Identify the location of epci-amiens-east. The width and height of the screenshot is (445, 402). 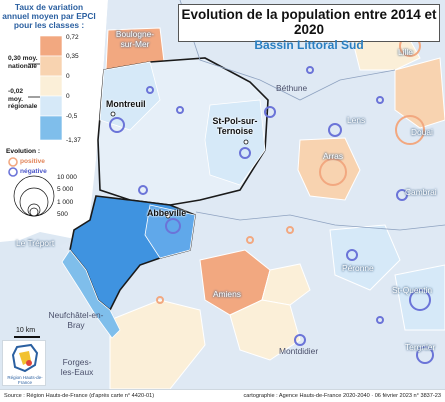
(286, 284).